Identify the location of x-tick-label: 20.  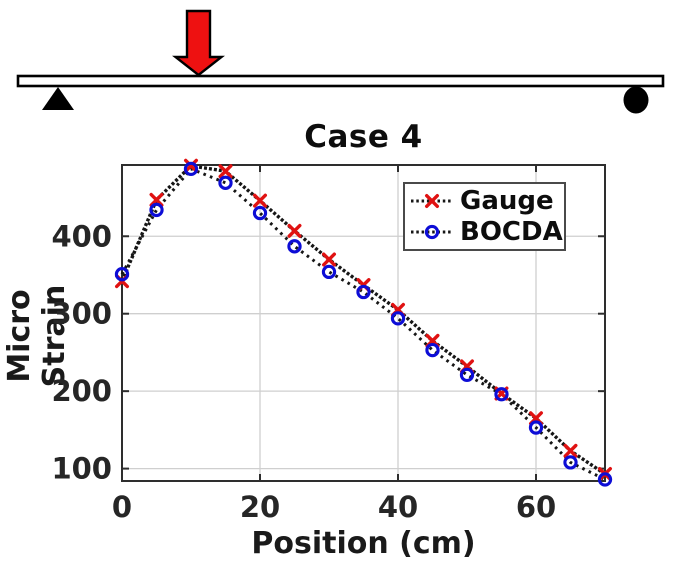
(260, 507).